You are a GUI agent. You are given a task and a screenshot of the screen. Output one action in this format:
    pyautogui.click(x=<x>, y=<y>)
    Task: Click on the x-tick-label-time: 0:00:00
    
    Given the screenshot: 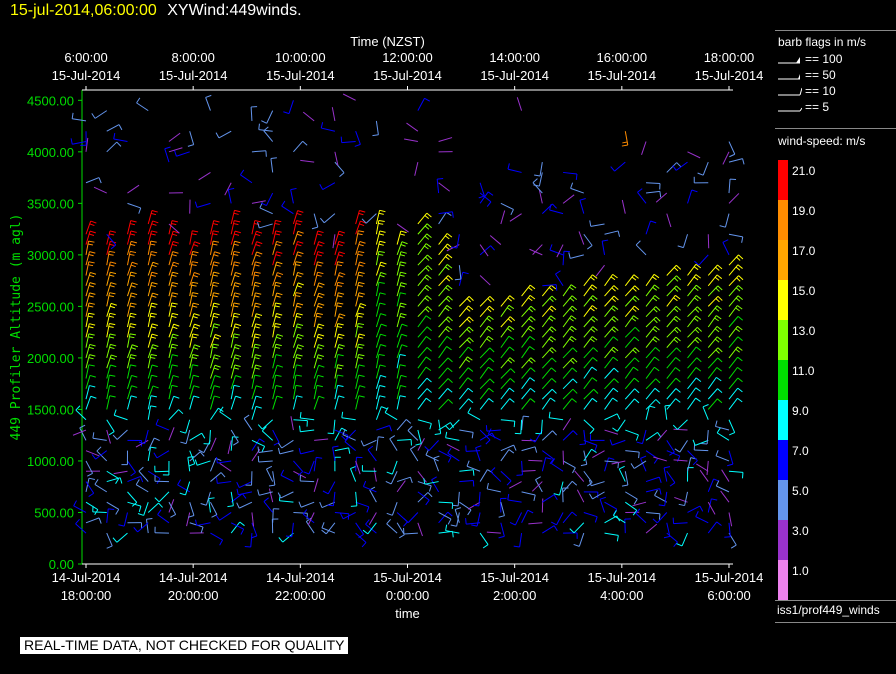 What is the action you would take?
    pyautogui.click(x=407, y=595)
    